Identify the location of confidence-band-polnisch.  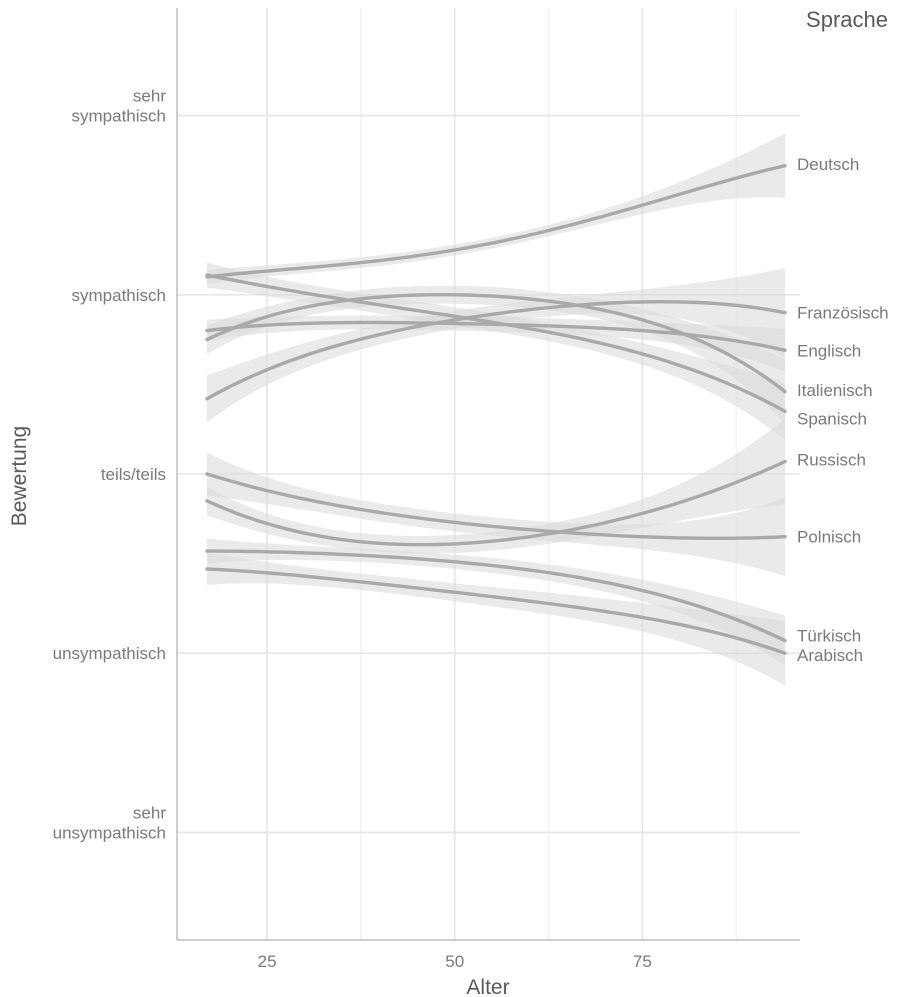
(496, 514).